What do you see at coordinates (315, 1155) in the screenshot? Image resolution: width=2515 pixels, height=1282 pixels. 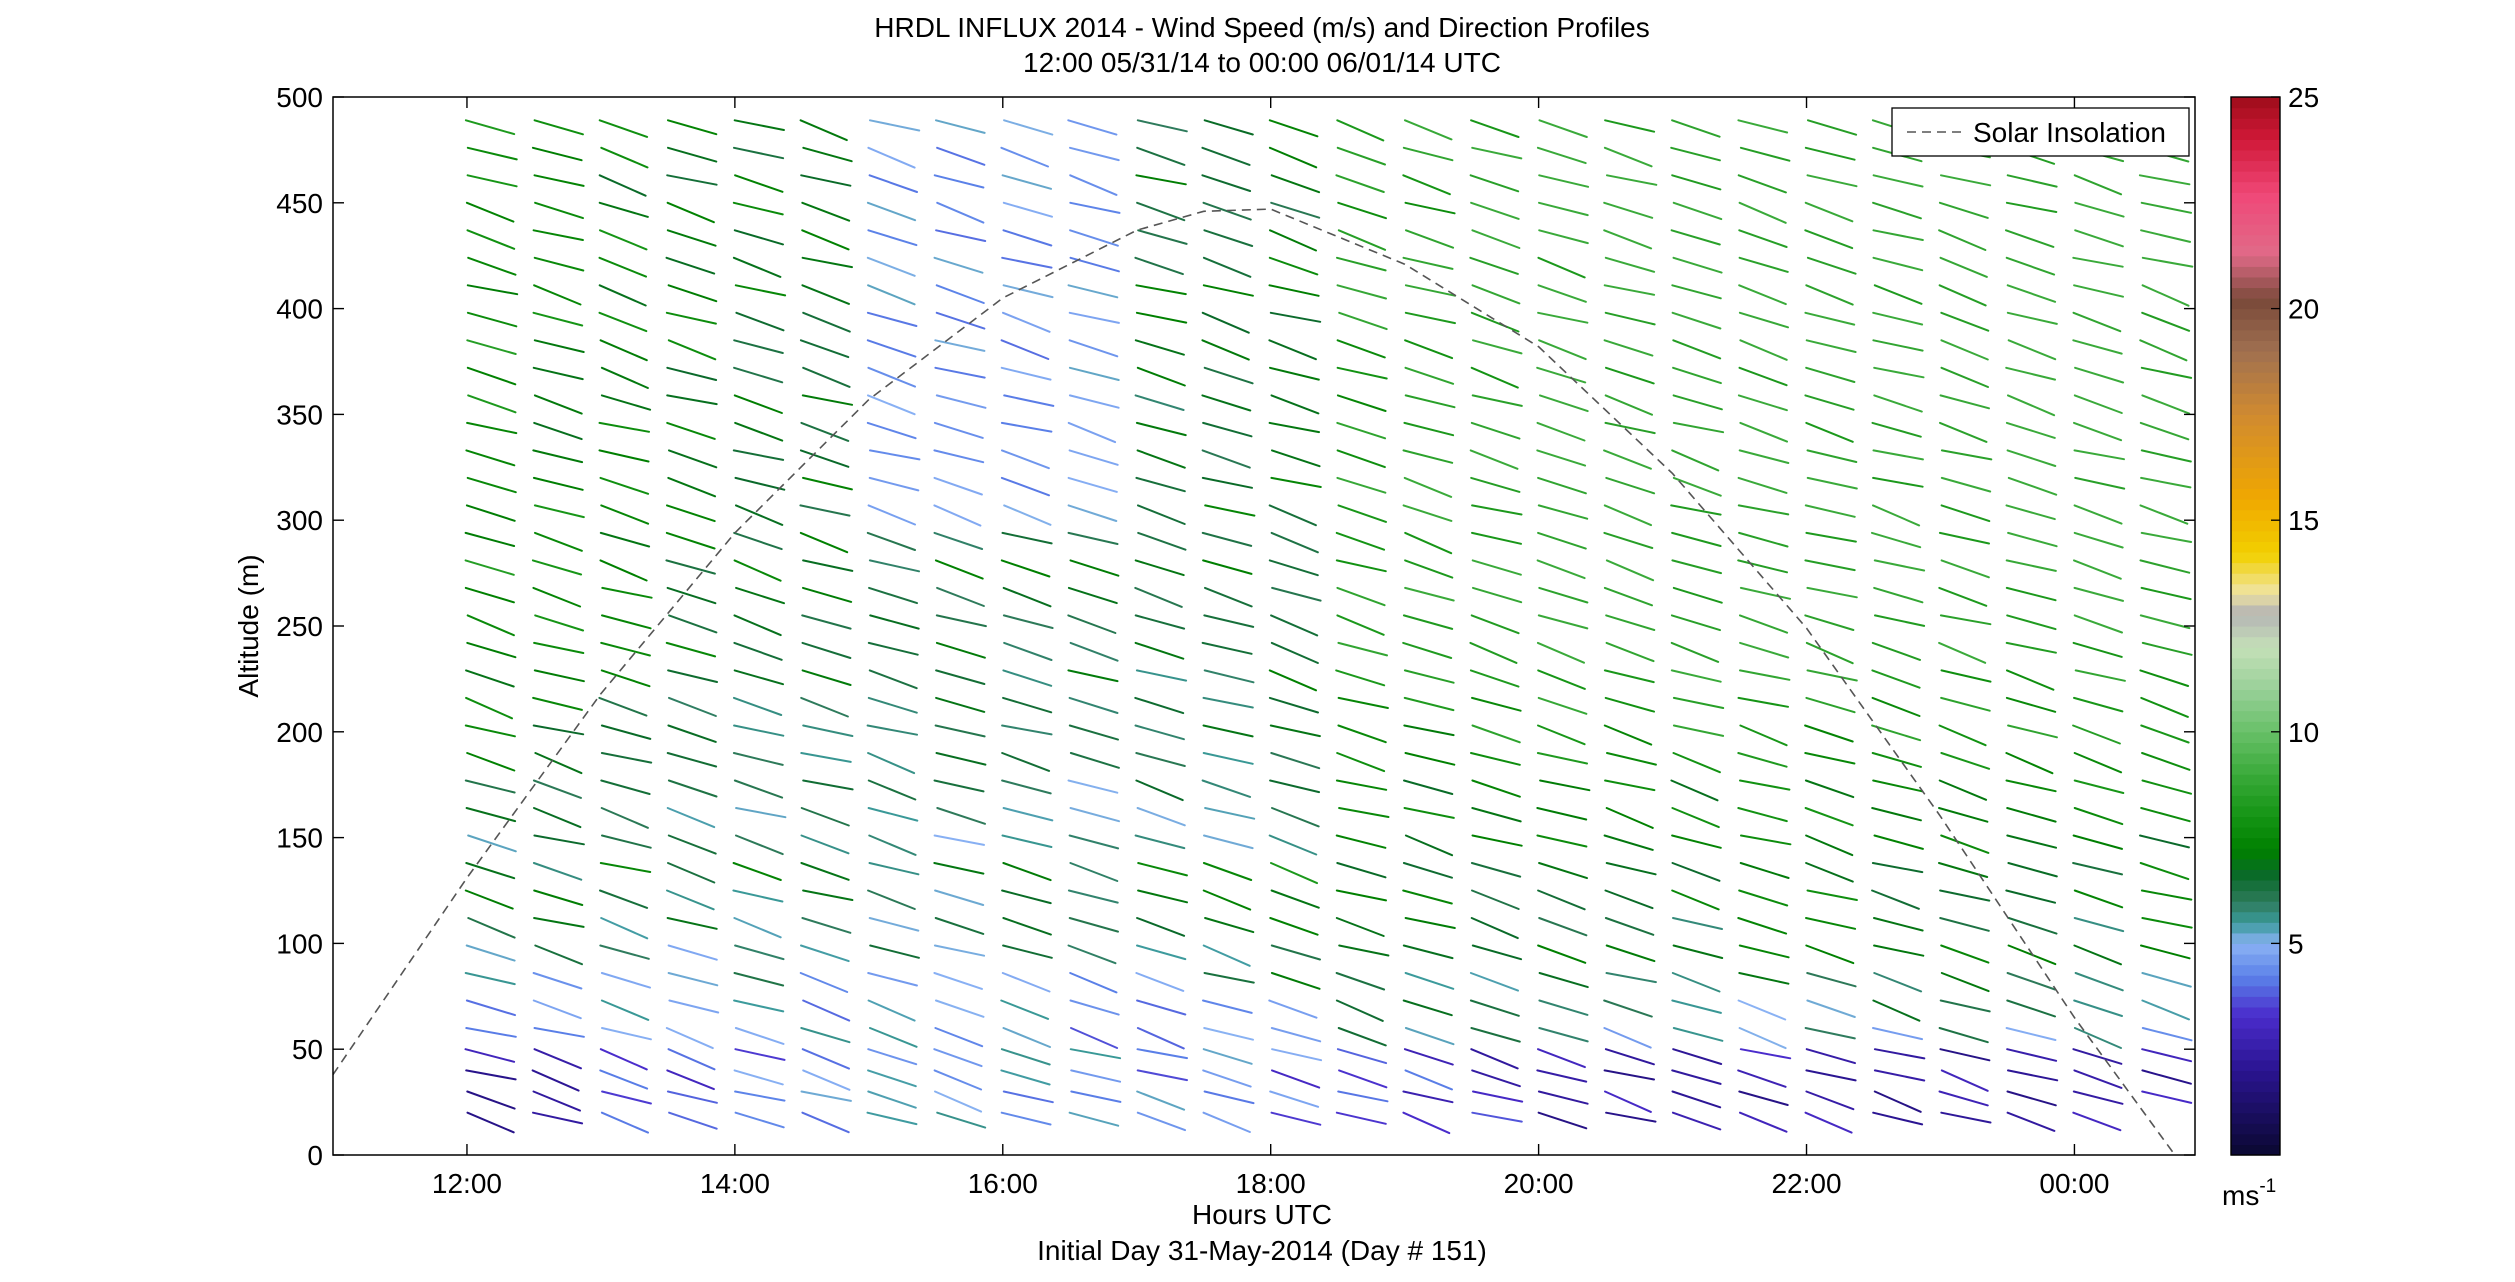 I see `y-tick-label: 0` at bounding box center [315, 1155].